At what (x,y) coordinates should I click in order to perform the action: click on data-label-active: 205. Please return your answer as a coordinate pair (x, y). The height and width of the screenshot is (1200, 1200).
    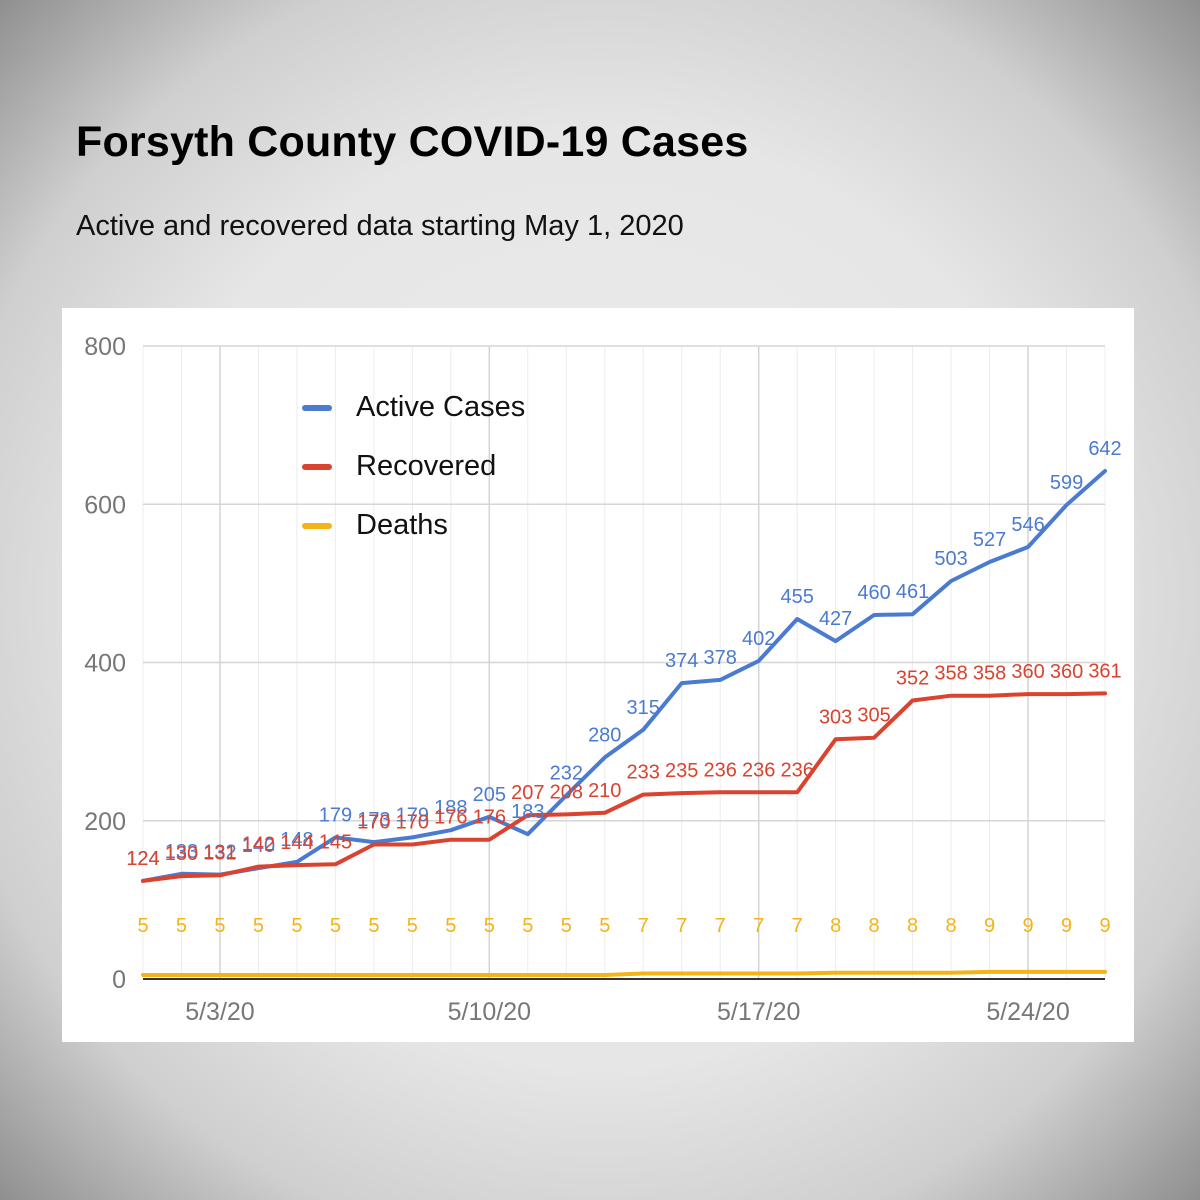
    Looking at the image, I should click on (489, 795).